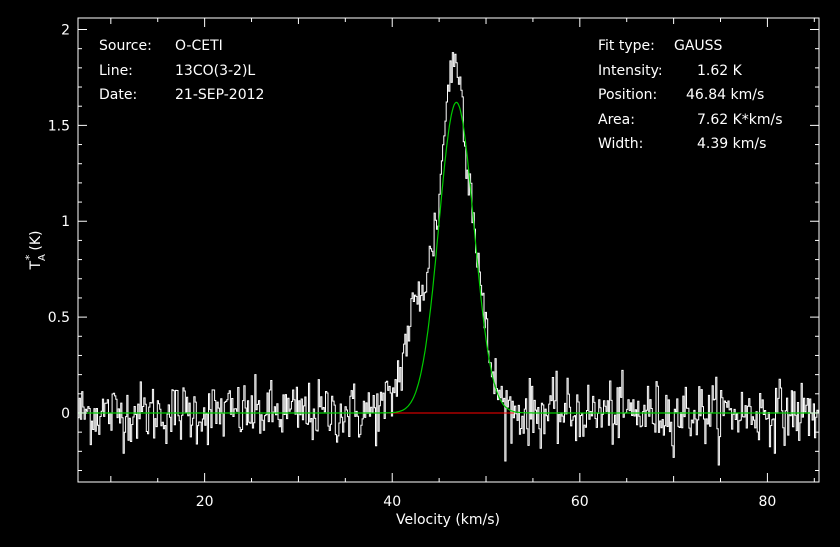  I want to click on info-left-value-1: 13CO(3-2)L, so click(215, 71).